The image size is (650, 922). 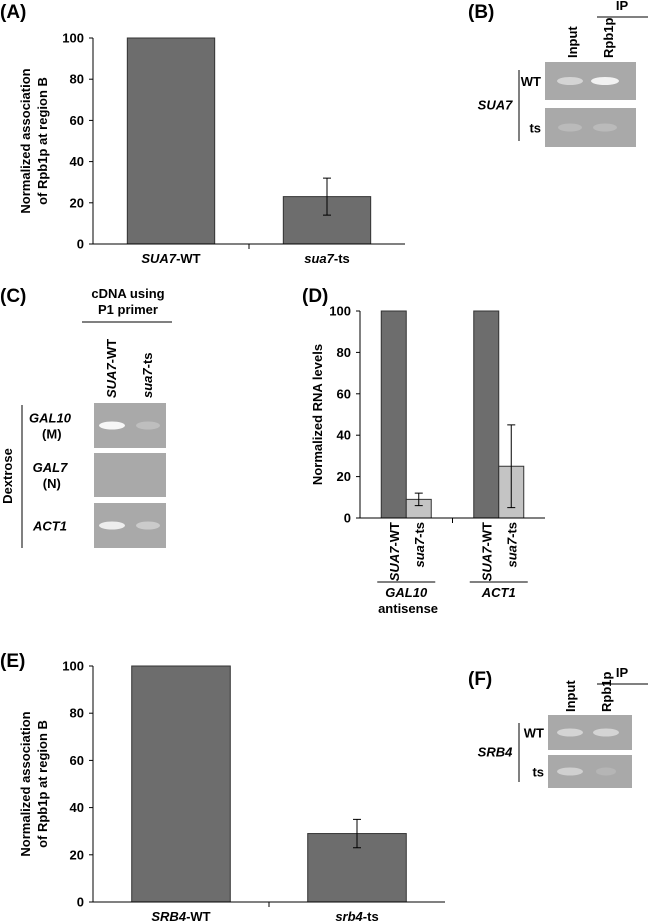 I want to click on condition-label: Dextrose, so click(x=7, y=476).